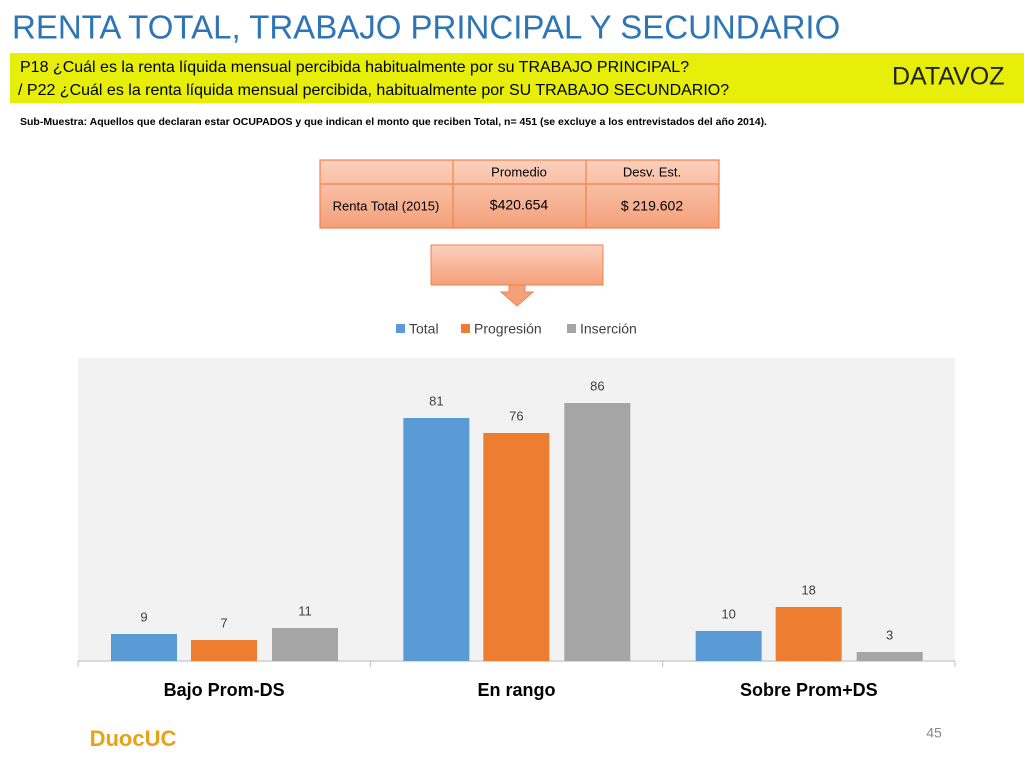 This screenshot has width=1024, height=768. Describe the element at coordinates (519, 205) in the screenshot. I see `table-cell: $420.654` at that location.